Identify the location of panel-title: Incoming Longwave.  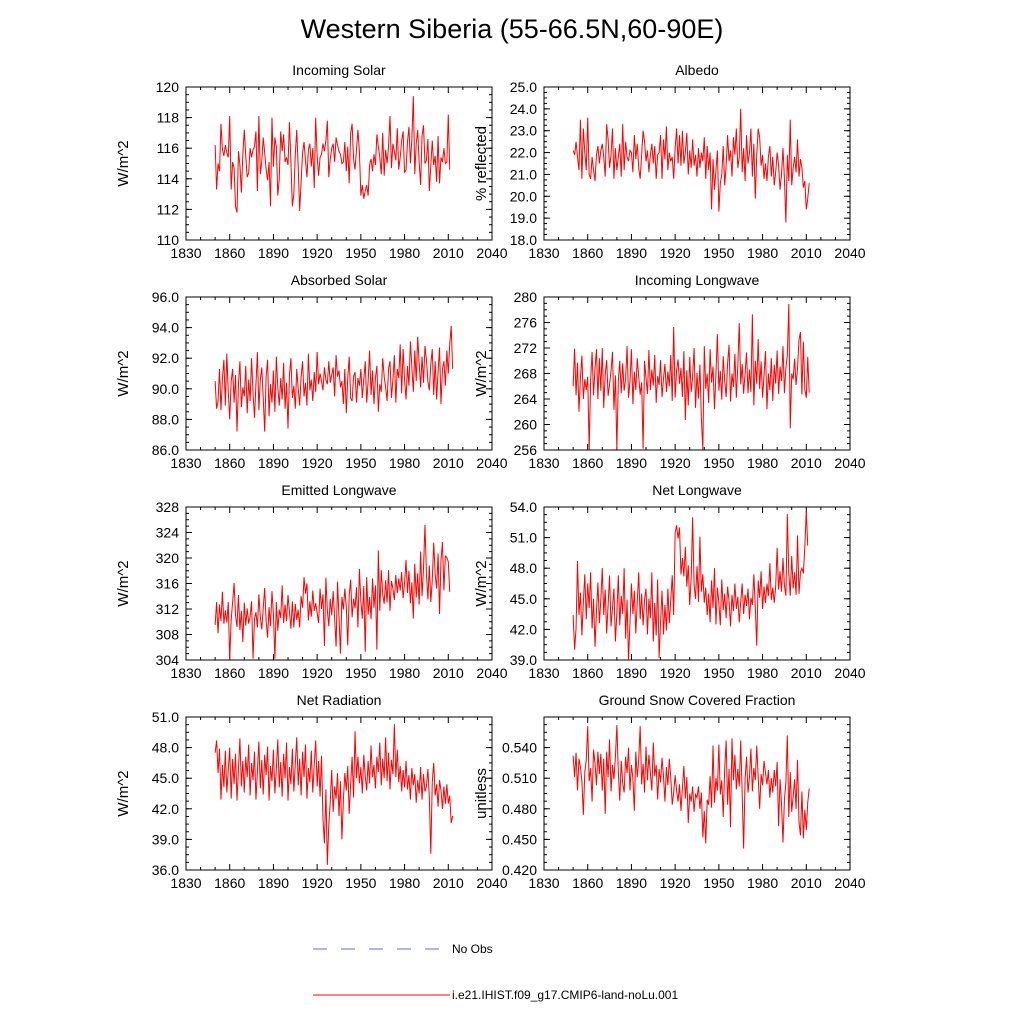
(697, 280).